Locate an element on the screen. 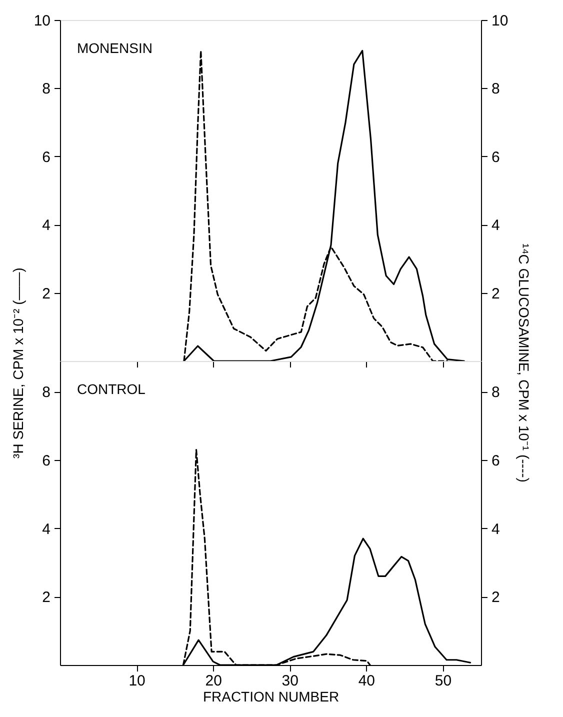  x-tick-label: 30 is located at coordinates (290, 681).